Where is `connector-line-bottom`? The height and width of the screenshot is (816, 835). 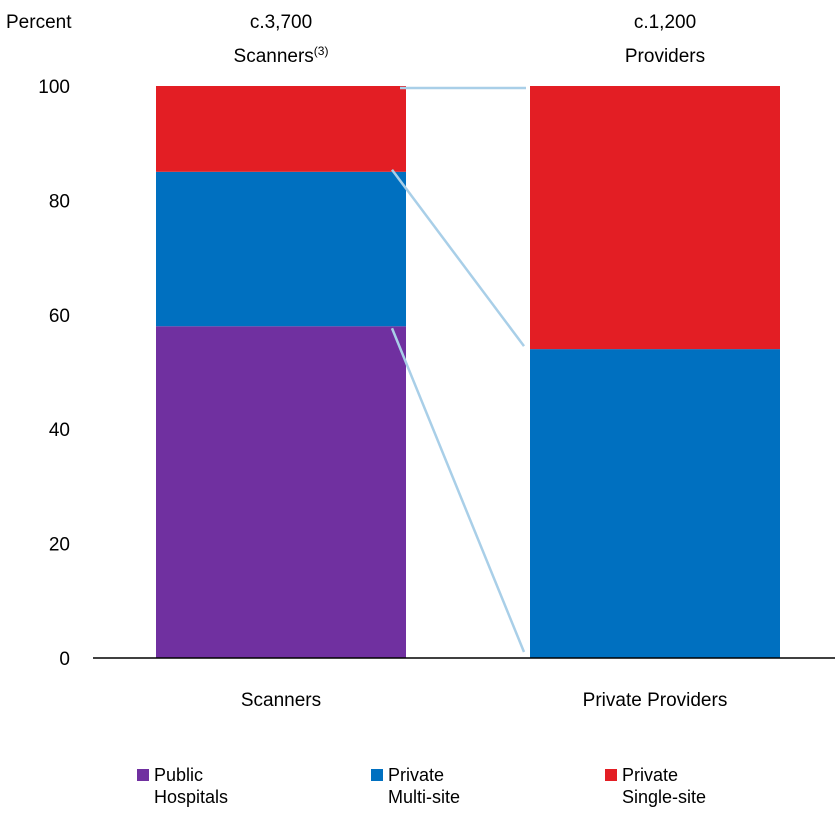 connector-line-bottom is located at coordinates (458, 490).